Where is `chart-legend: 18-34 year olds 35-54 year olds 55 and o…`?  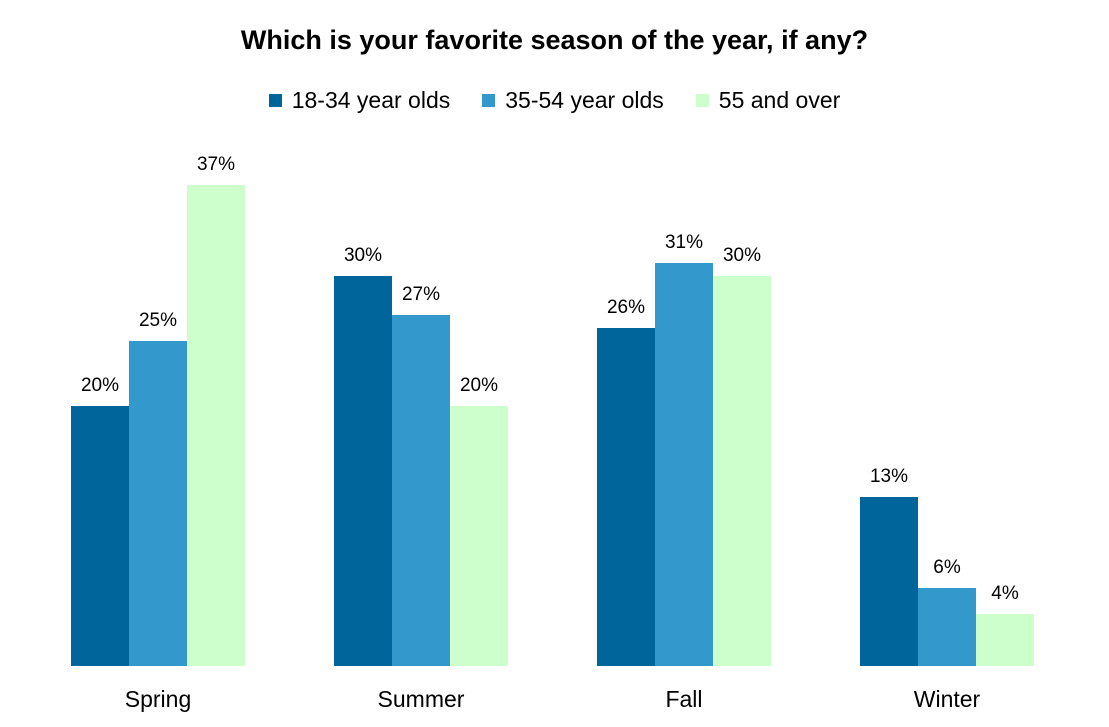
chart-legend: 18-34 year olds 35-54 year olds 55 and o… is located at coordinates (554, 100).